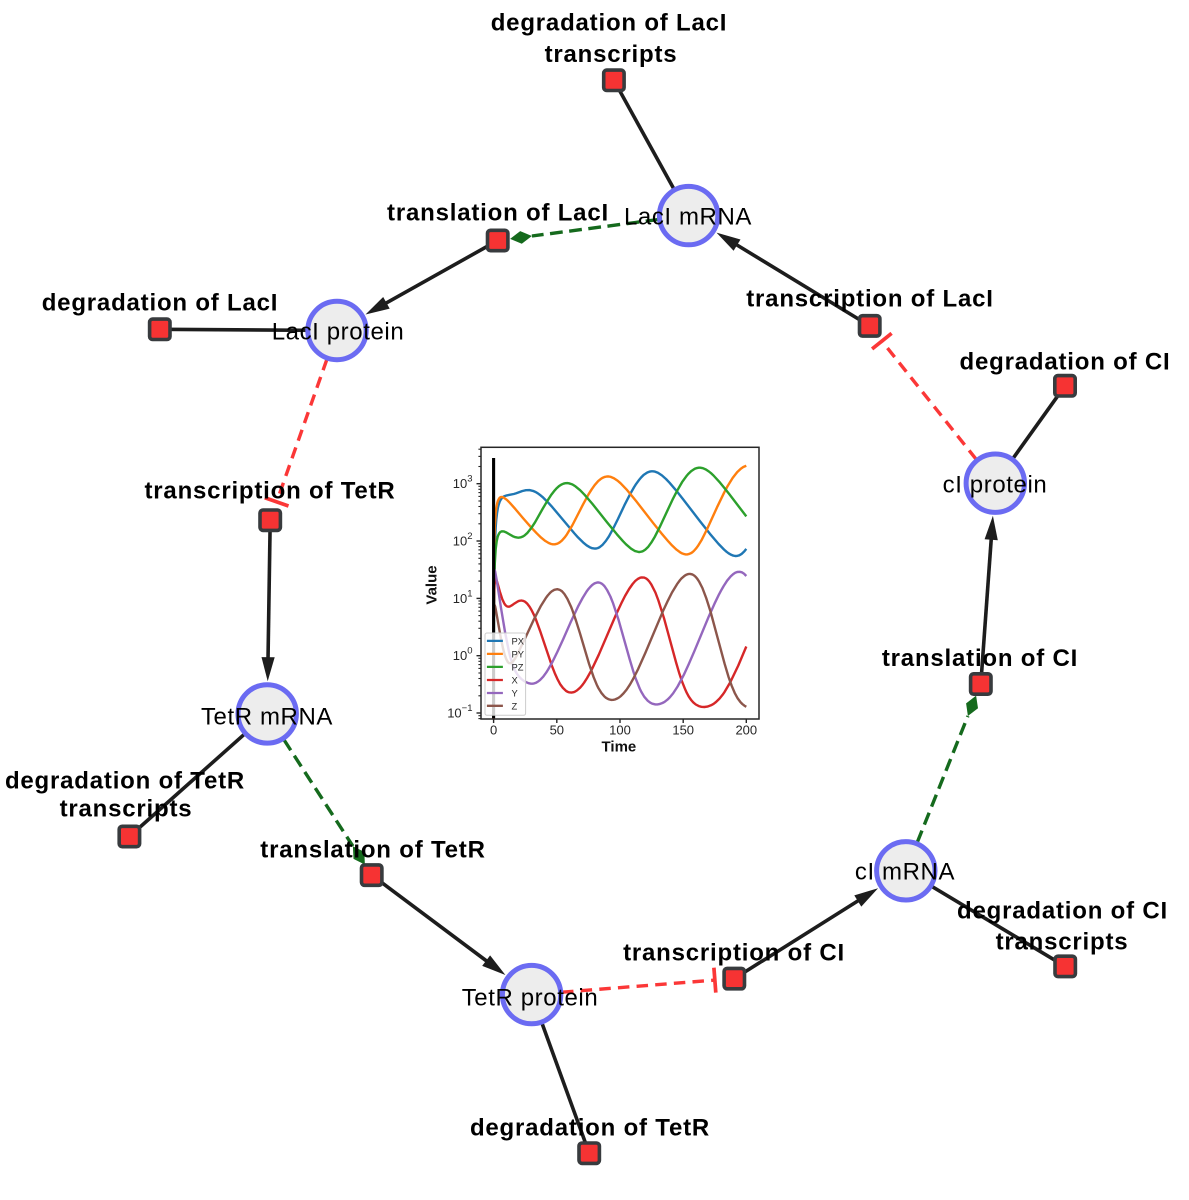 Image resolution: width=1189 pixels, height=1200 pixels. What do you see at coordinates (372, 850) in the screenshot?
I see `svg-text: translation of TetR` at bounding box center [372, 850].